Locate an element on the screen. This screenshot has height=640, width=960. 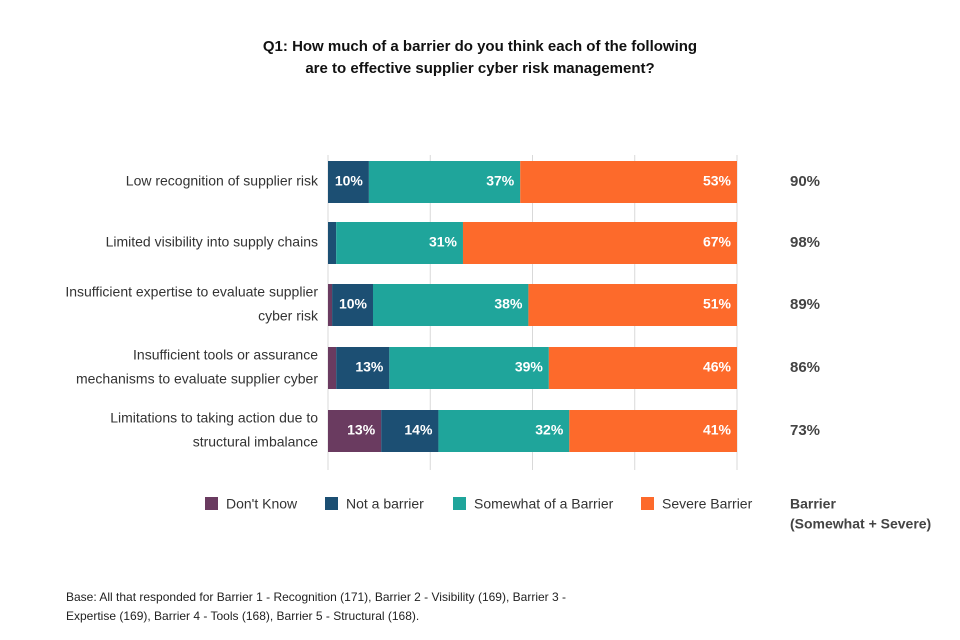
y-tick-label: structural imbalance is located at coordinates (255, 442).